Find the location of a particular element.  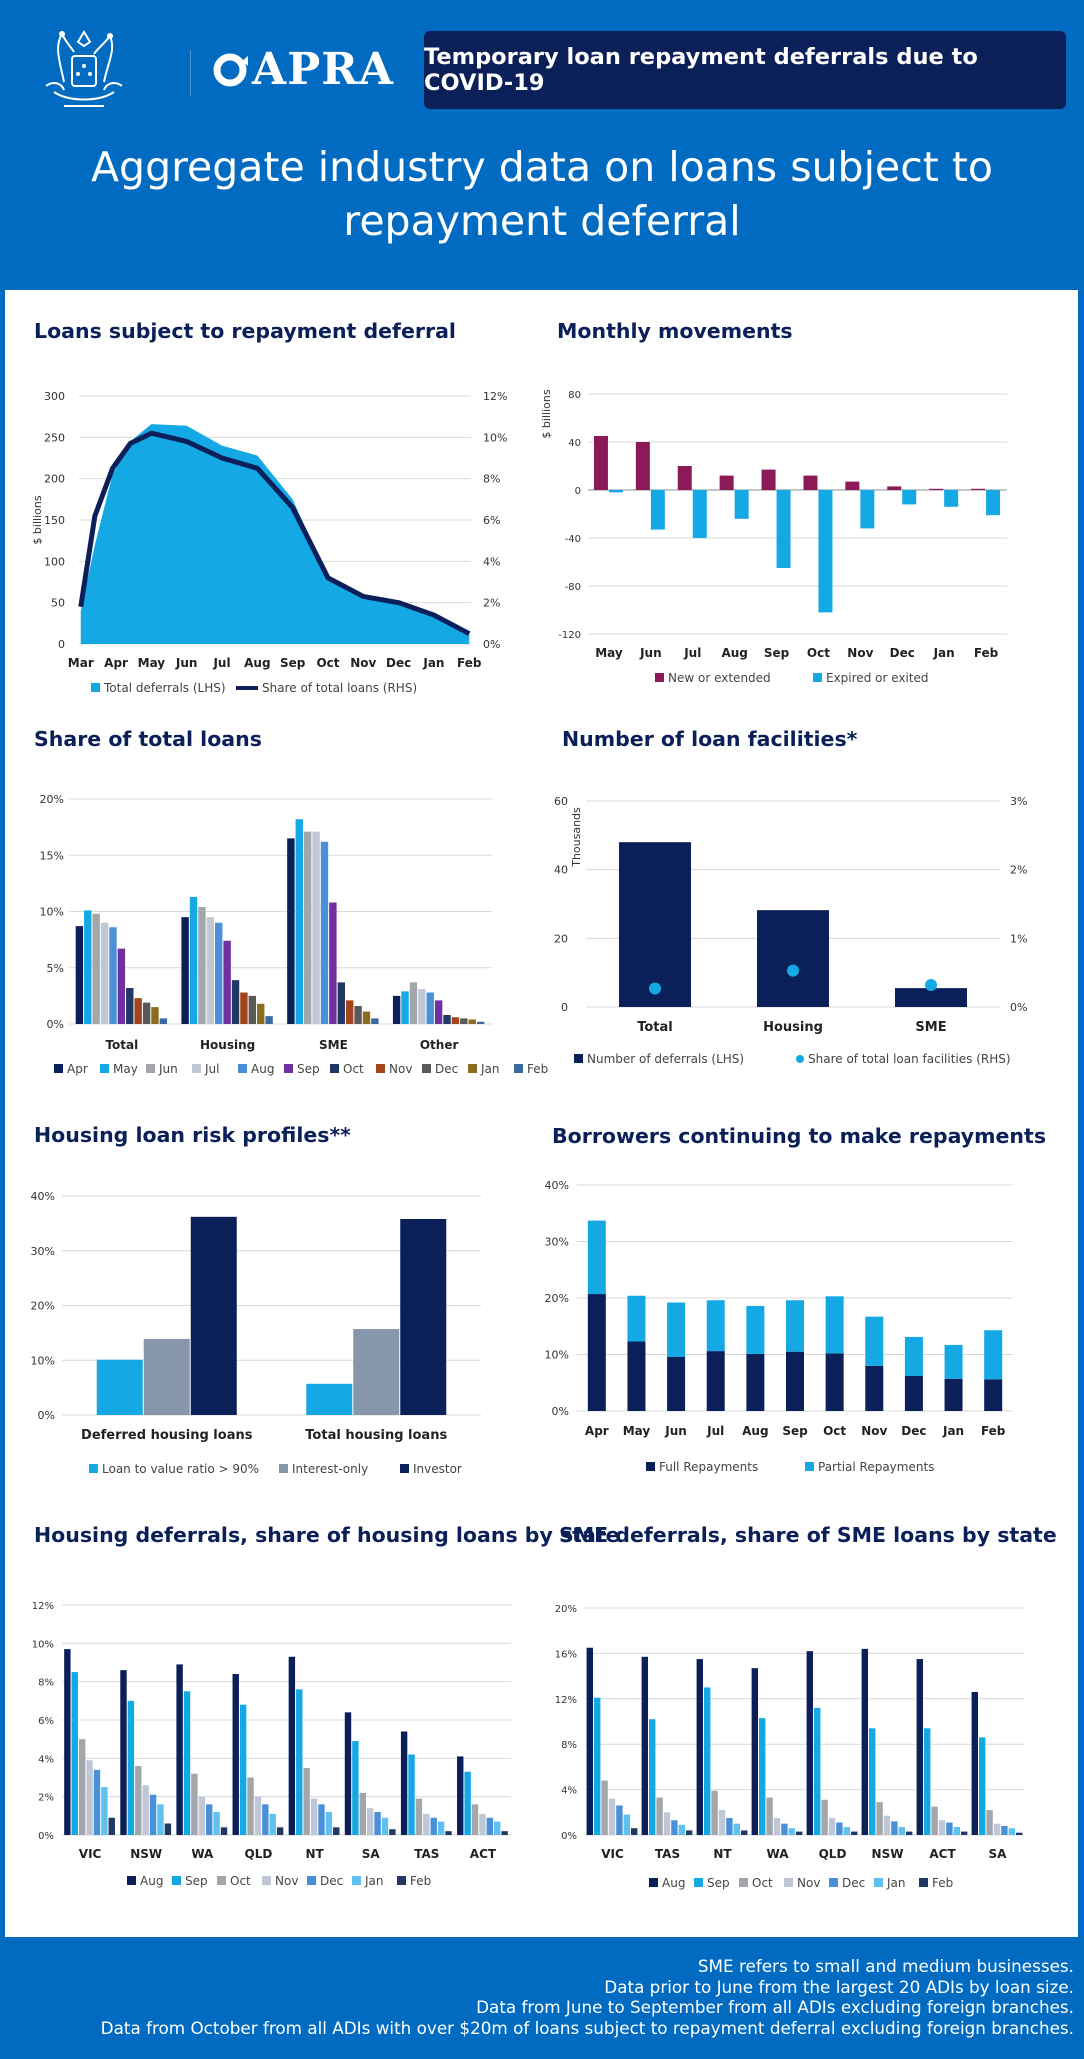

housing-state-x-label: VIC is located at coordinates (90, 1854).